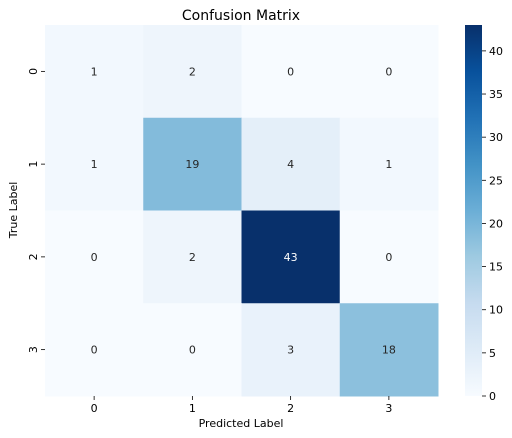 The height and width of the screenshot is (438, 512). I want to click on cell-value-label: 18, so click(389, 350).